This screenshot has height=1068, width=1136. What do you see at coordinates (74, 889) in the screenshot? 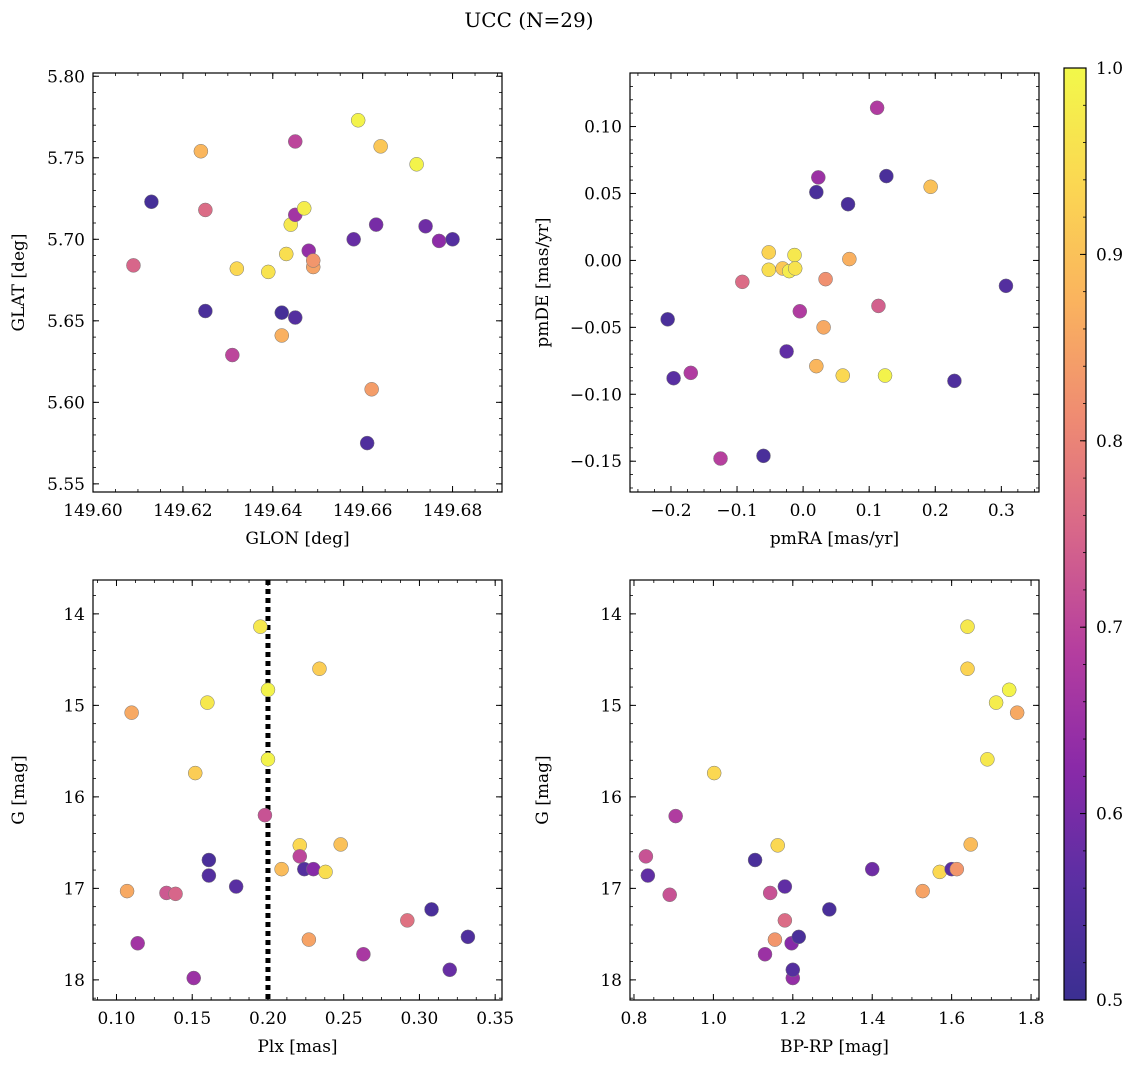
I see `y-tick-label: 17` at bounding box center [74, 889].